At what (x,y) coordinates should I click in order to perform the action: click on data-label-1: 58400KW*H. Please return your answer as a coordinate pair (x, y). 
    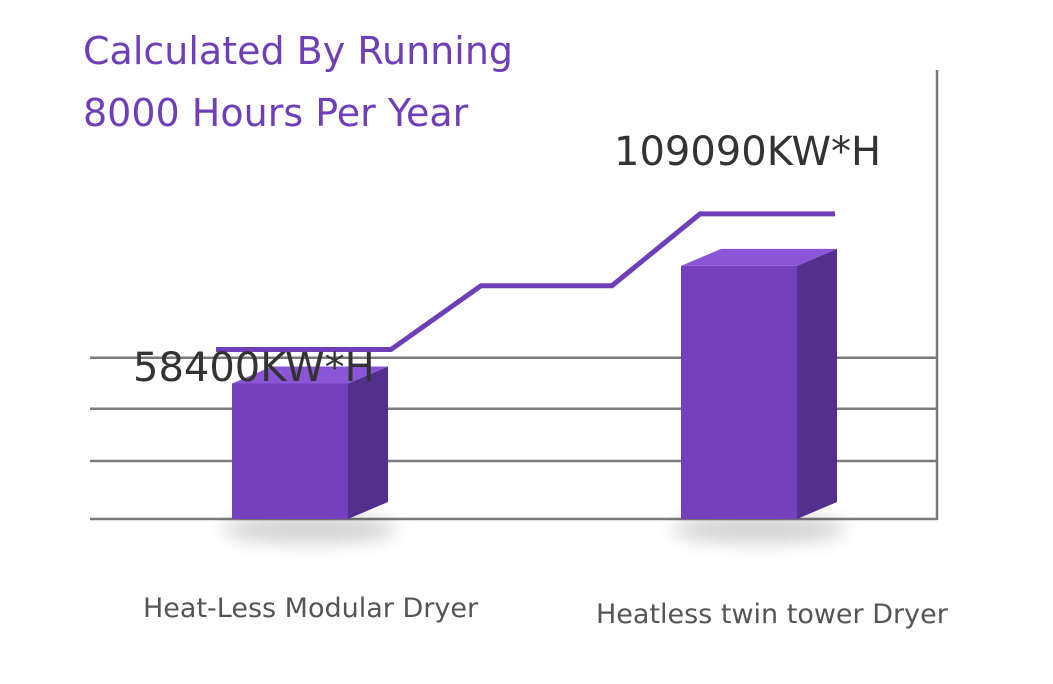
    Looking at the image, I should click on (254, 368).